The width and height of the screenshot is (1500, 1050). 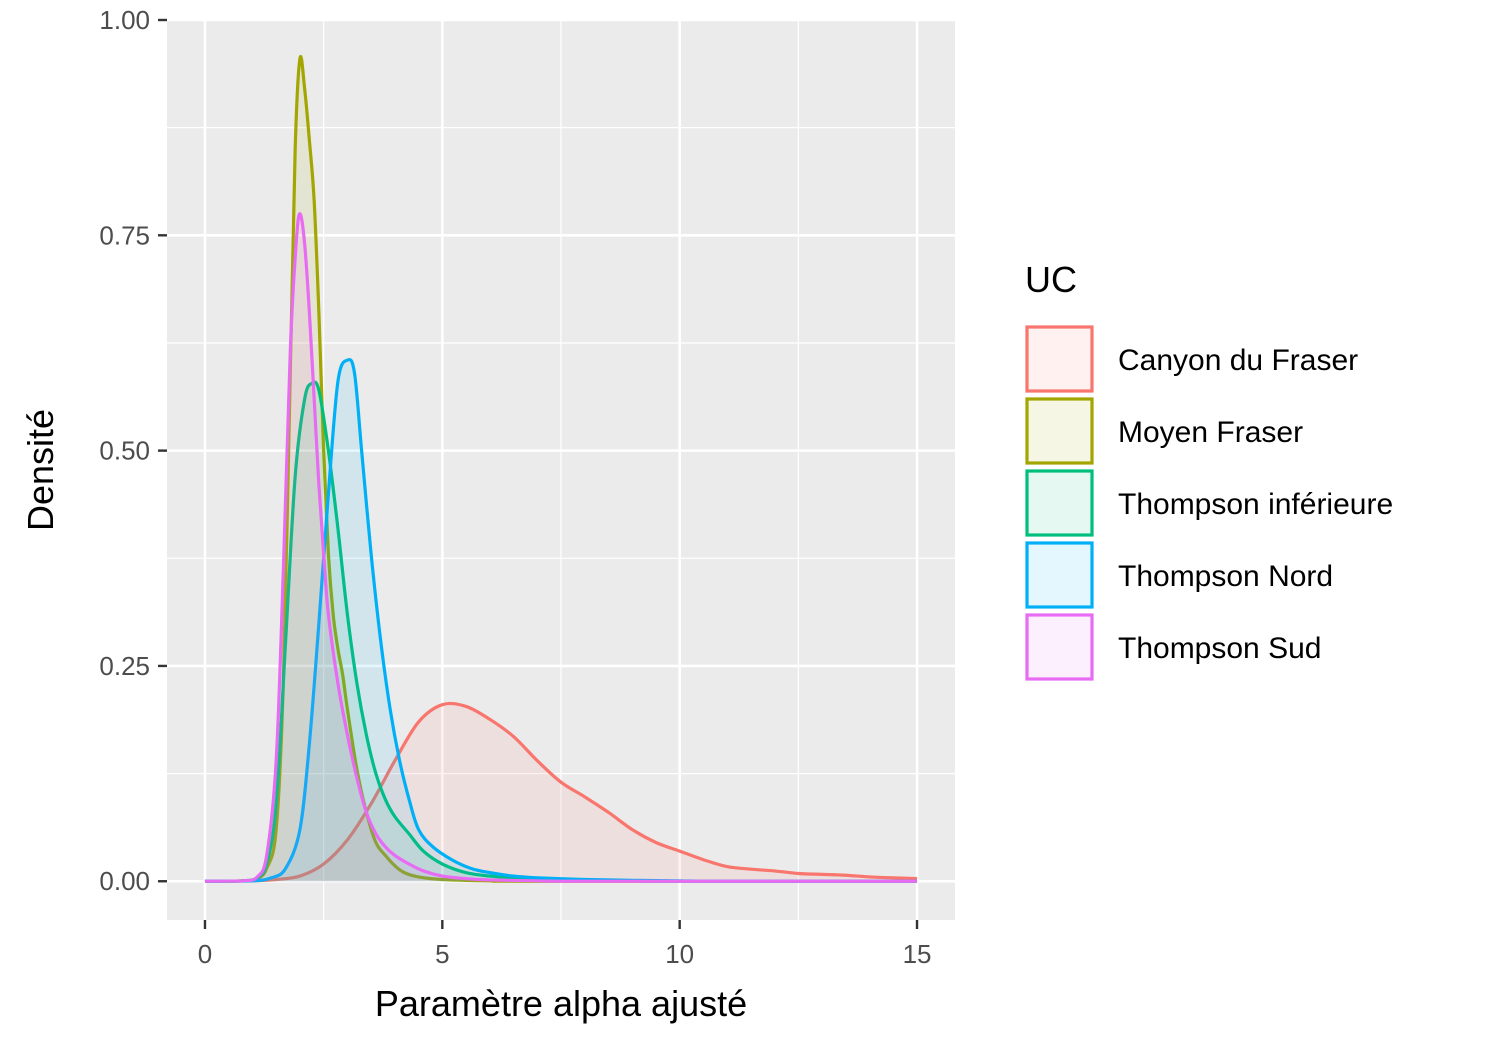 I want to click on y-tick-label: 0.50, so click(x=124, y=451).